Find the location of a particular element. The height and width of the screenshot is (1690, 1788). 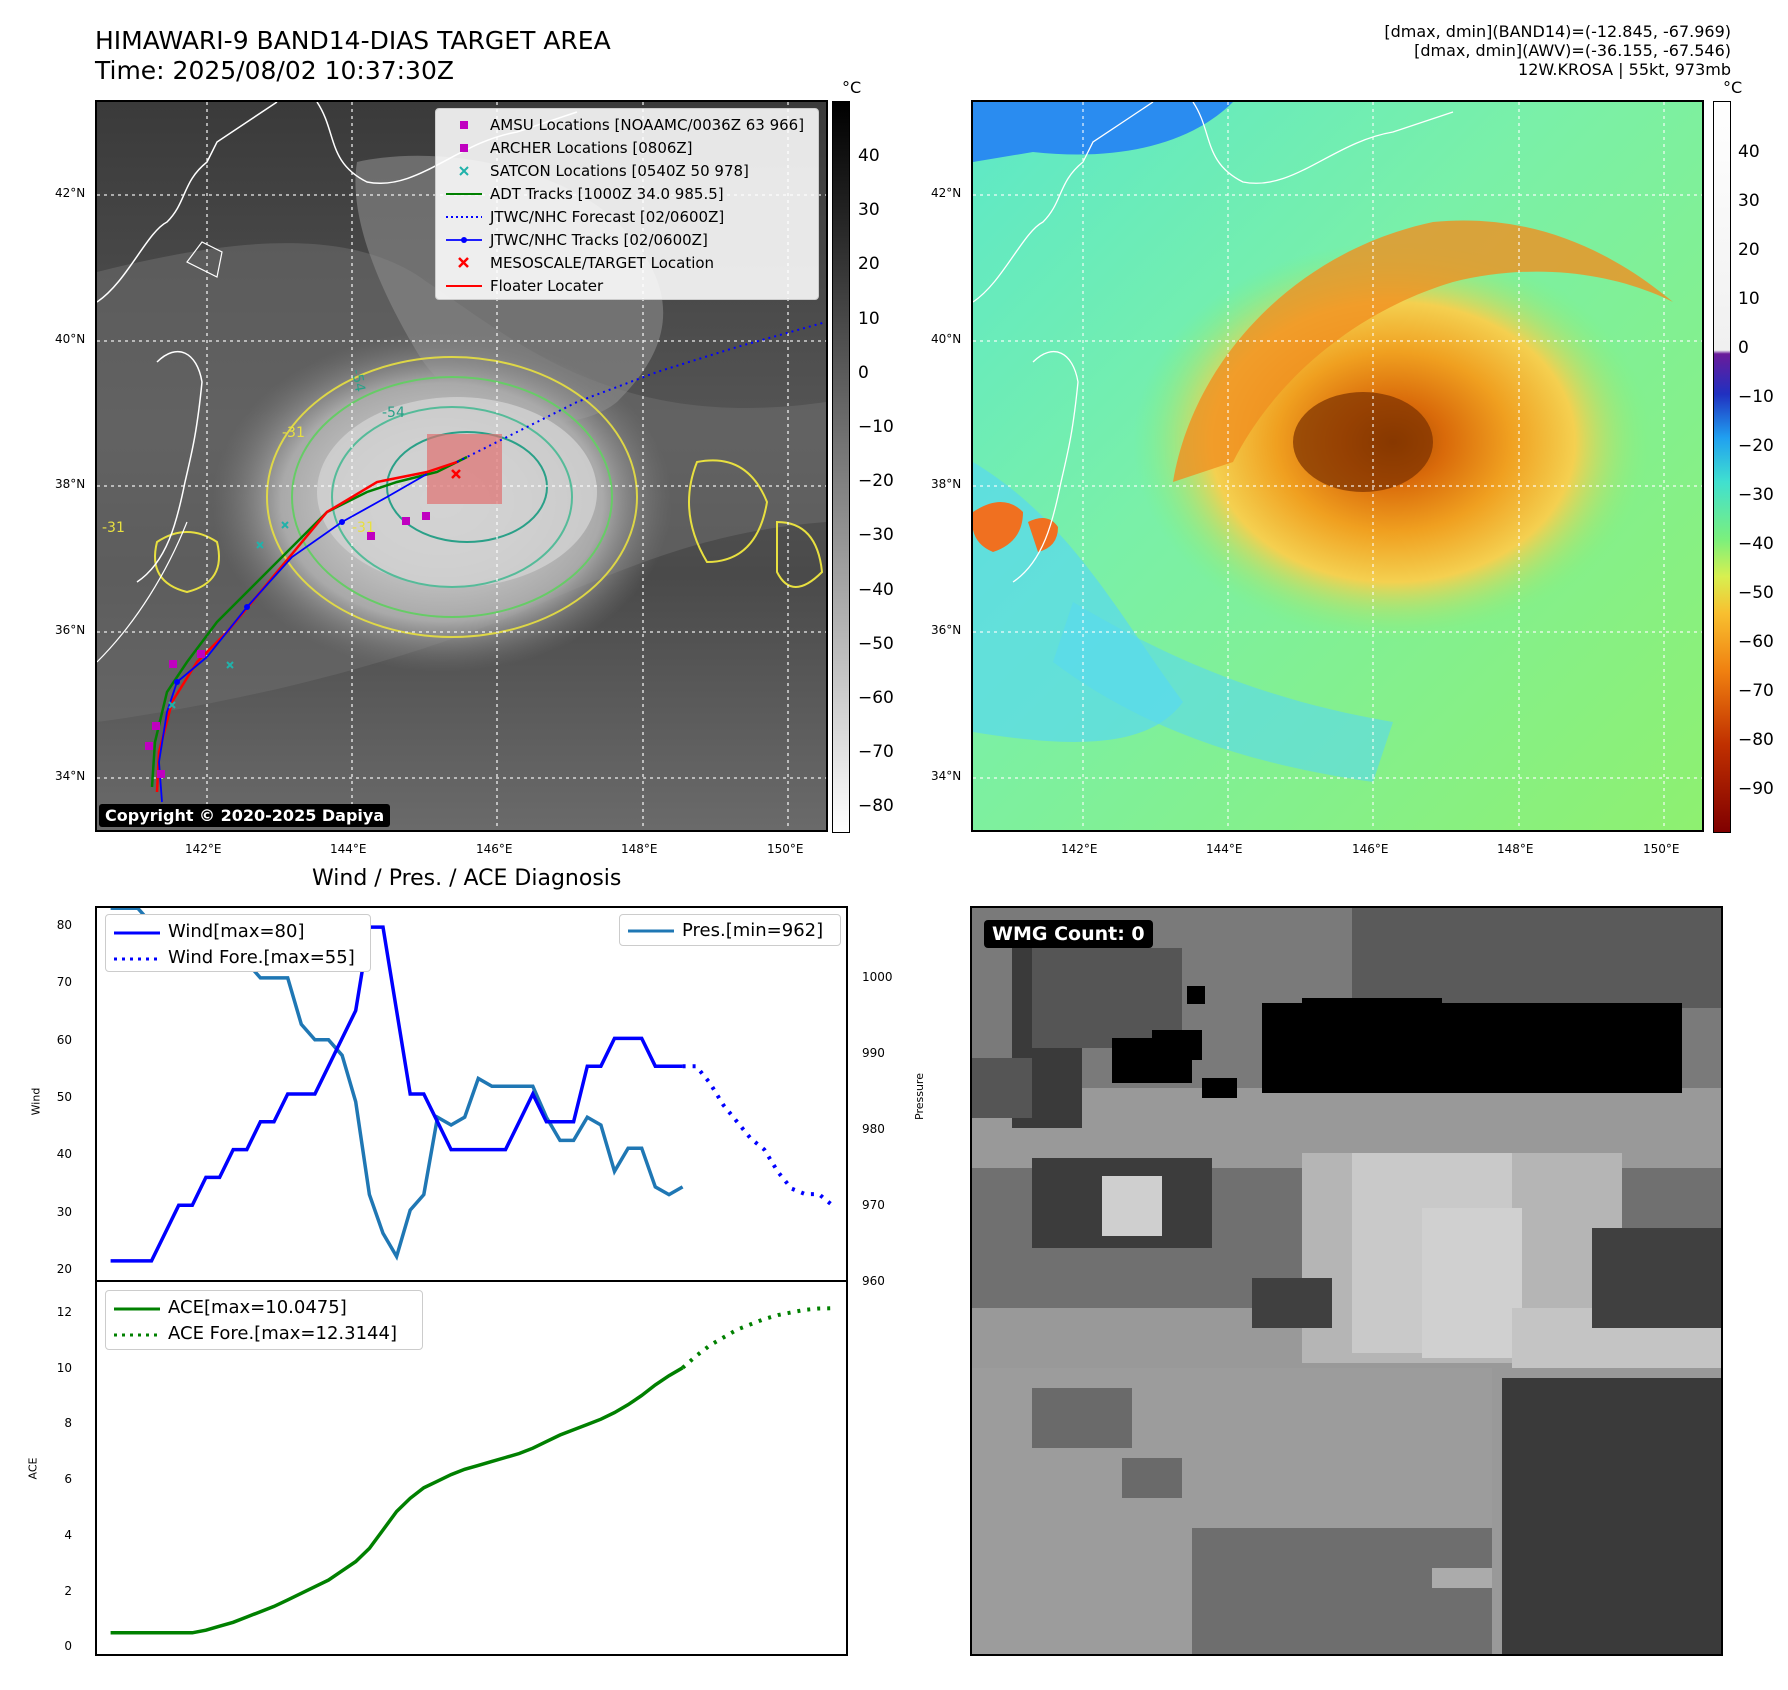

axis-tick: 40 is located at coordinates (64, 1154).